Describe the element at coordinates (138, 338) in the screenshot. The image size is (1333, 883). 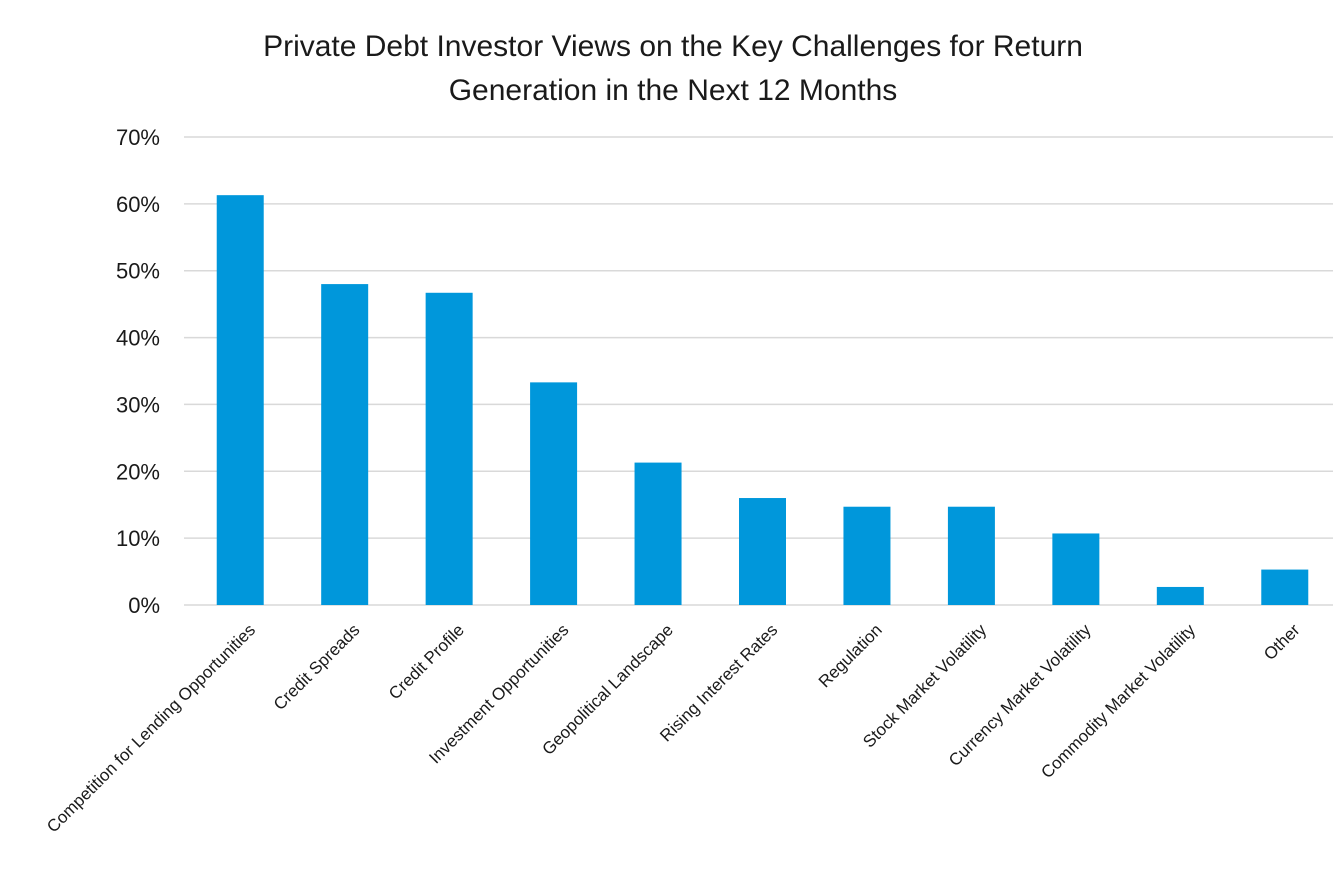
I see `y-tick-label: 40%` at that location.